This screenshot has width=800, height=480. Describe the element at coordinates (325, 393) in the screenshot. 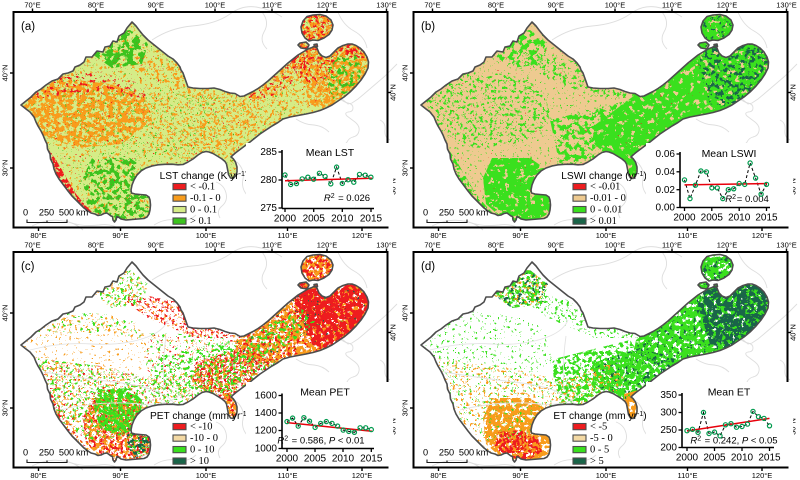

I see `svg-text: Mean PET` at that location.